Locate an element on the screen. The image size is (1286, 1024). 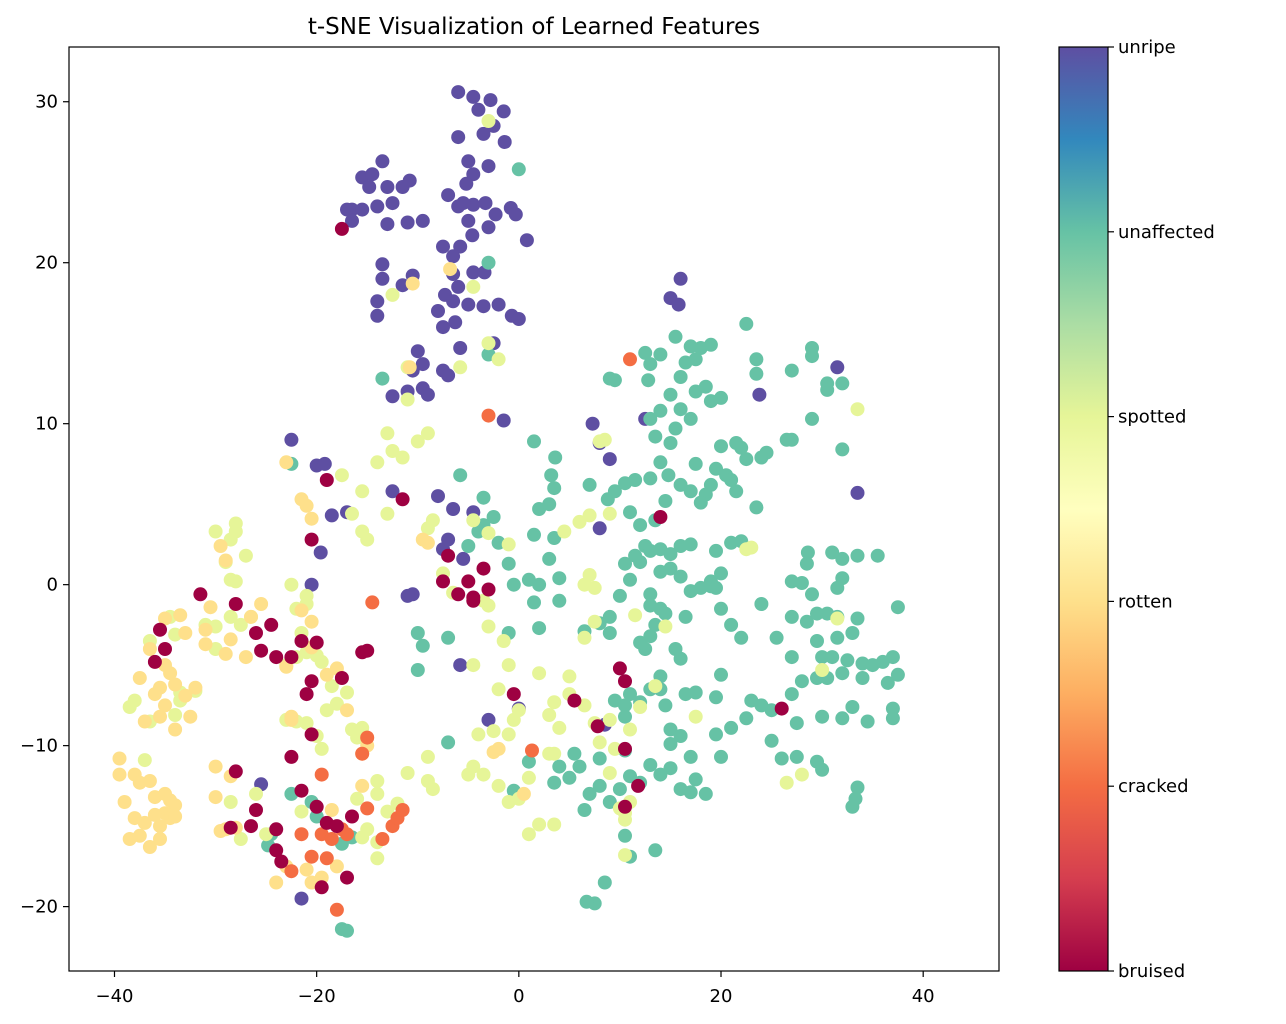
data-point-cracked is located at coordinates (321, 774).